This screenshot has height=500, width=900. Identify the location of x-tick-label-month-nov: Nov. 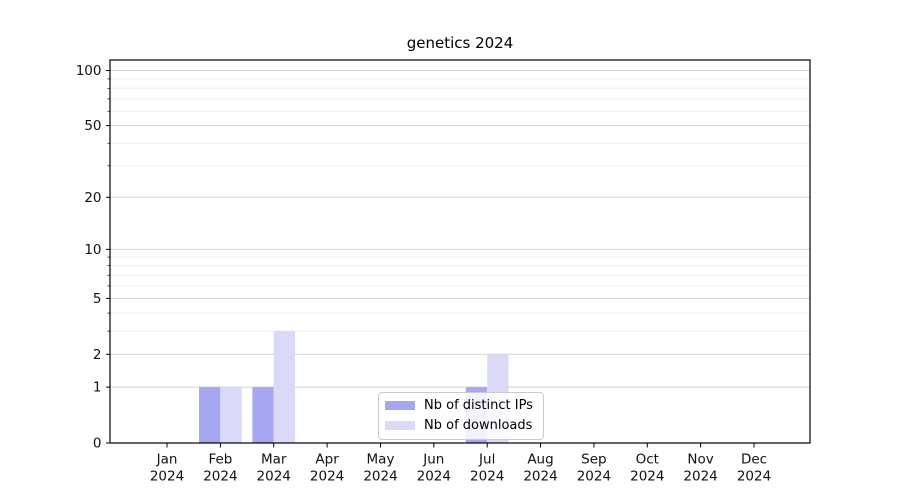
(700, 460).